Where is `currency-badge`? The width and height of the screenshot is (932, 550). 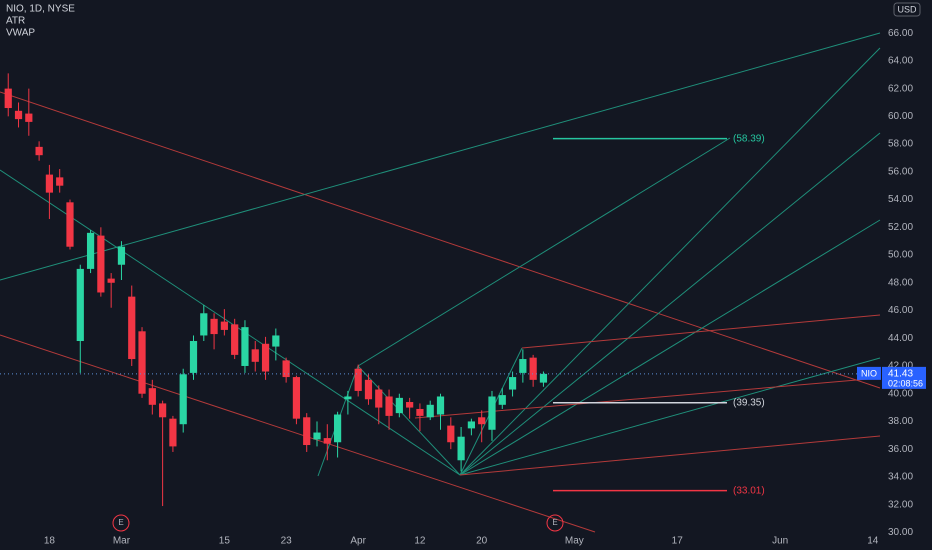
currency-badge is located at coordinates (907, 9).